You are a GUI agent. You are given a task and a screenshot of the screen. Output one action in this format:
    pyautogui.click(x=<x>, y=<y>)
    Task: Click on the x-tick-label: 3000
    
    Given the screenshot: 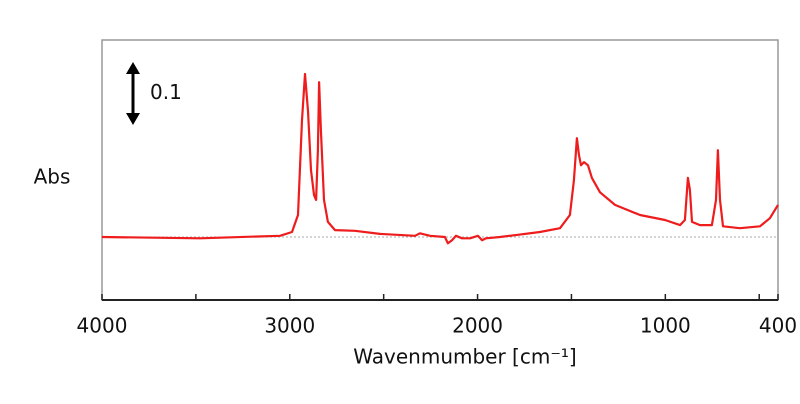 What is the action you would take?
    pyautogui.click(x=289, y=326)
    